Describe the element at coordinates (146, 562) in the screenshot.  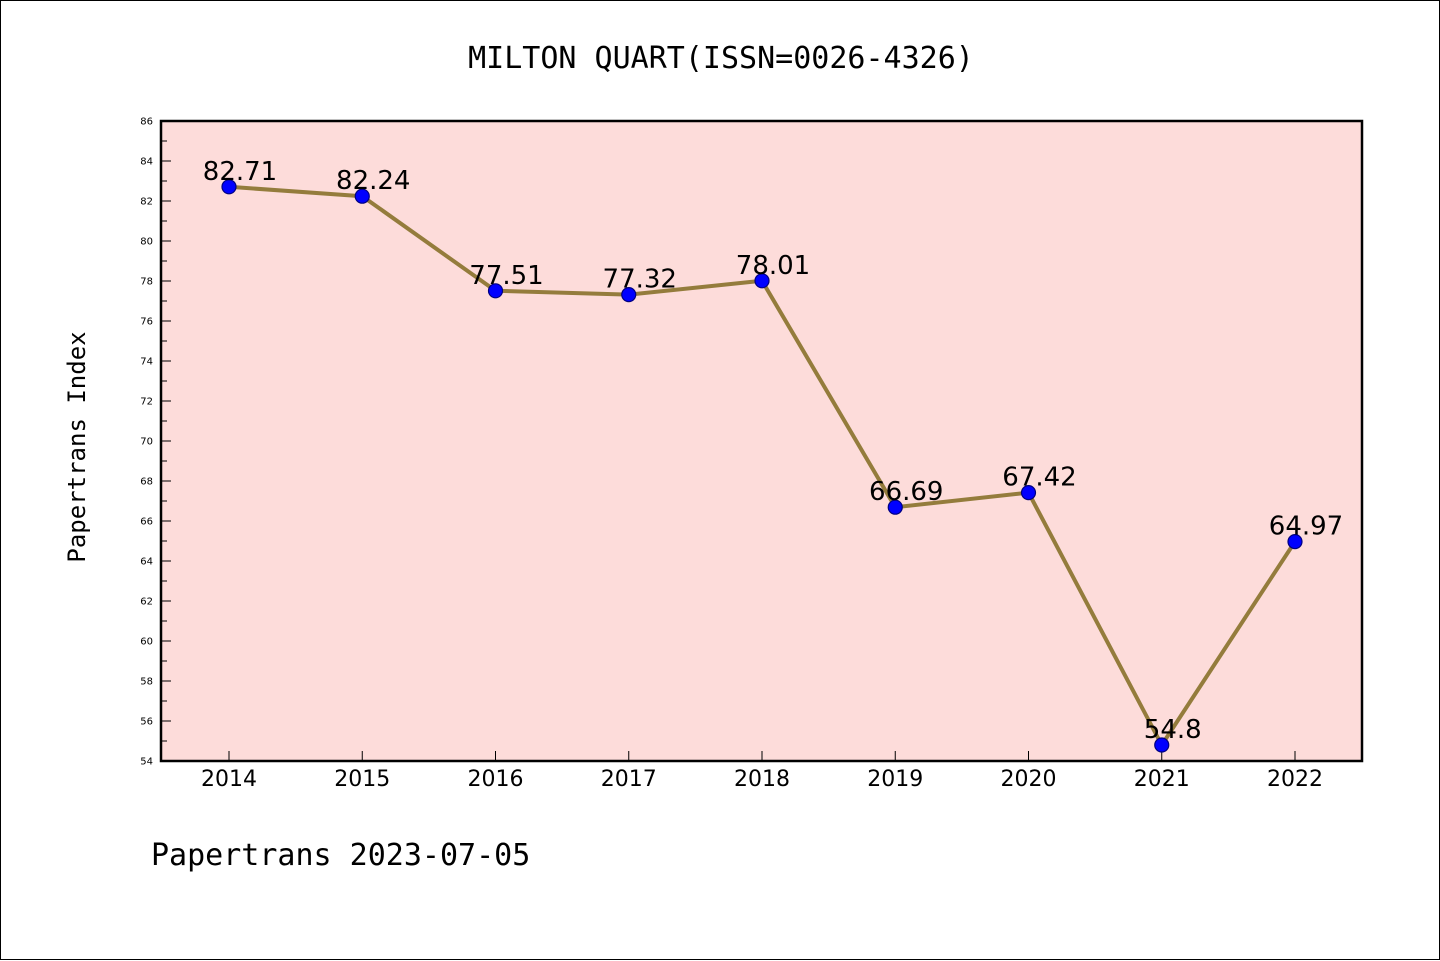
I see `y-tick-label: 64` at that location.